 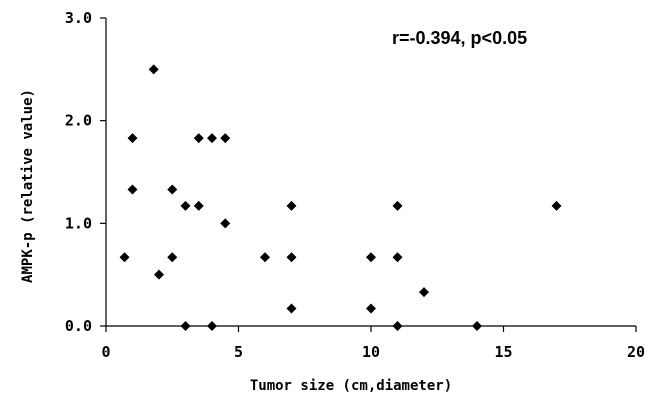 I want to click on y-axis-ticks: 0.0 1.0 2.0 3.0, so click(x=85, y=172).